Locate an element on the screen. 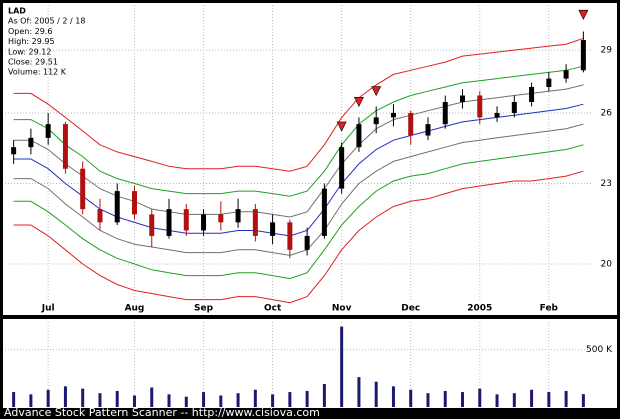 The height and width of the screenshot is (419, 620). y-tick-label: 23 is located at coordinates (606, 184).